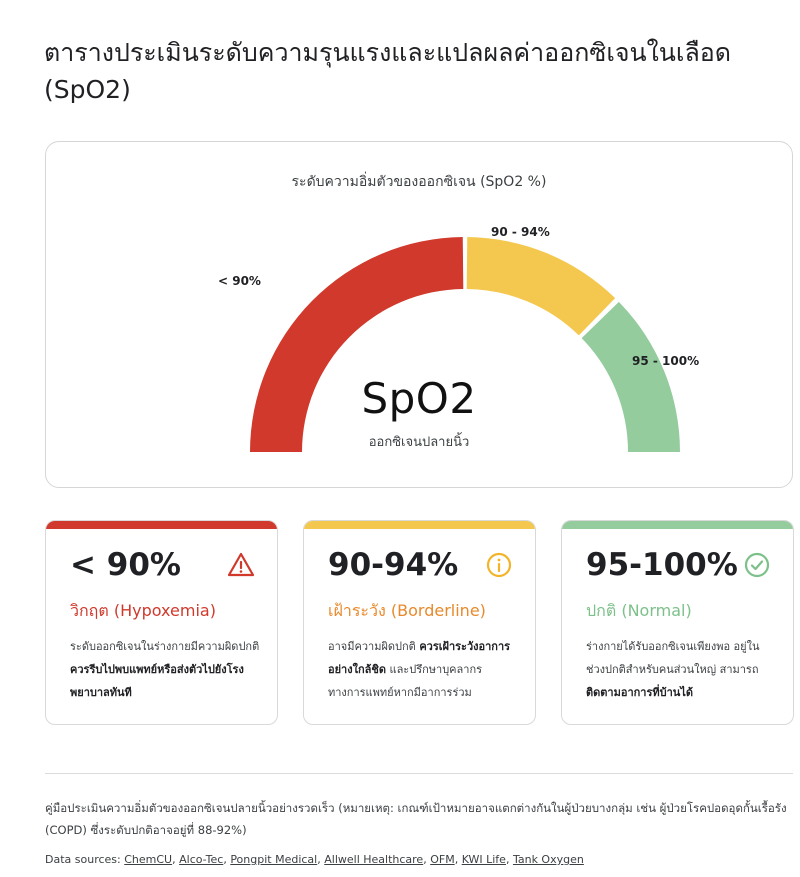 The height and width of the screenshot is (877, 800). What do you see at coordinates (374, 859) in the screenshot?
I see `source-link: Allwell Healthcare` at bounding box center [374, 859].